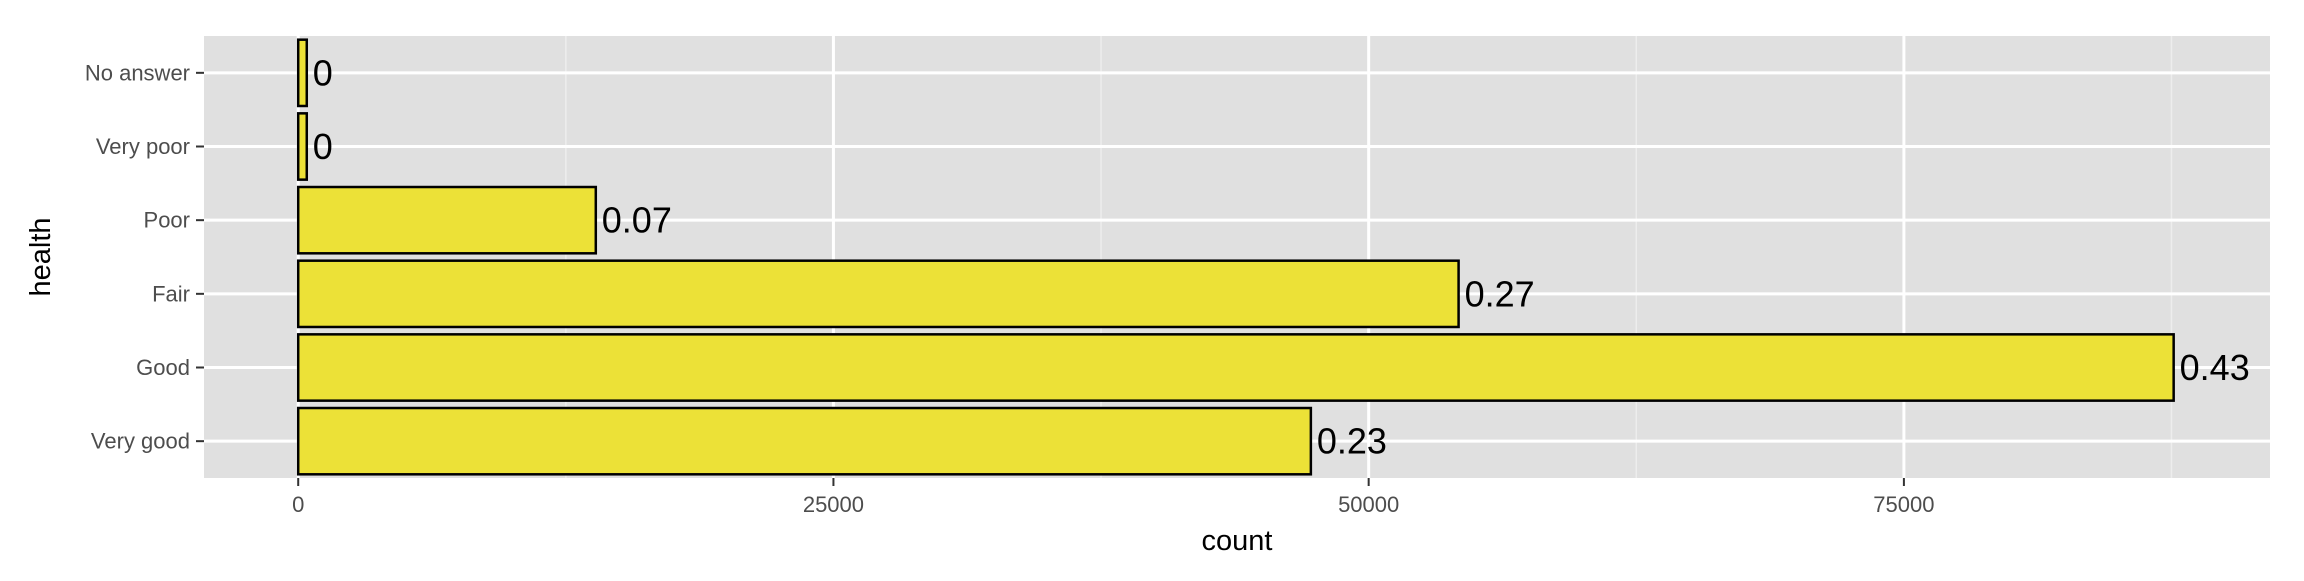 The width and height of the screenshot is (2304, 581). I want to click on x-axis-title: count, so click(1237, 541).